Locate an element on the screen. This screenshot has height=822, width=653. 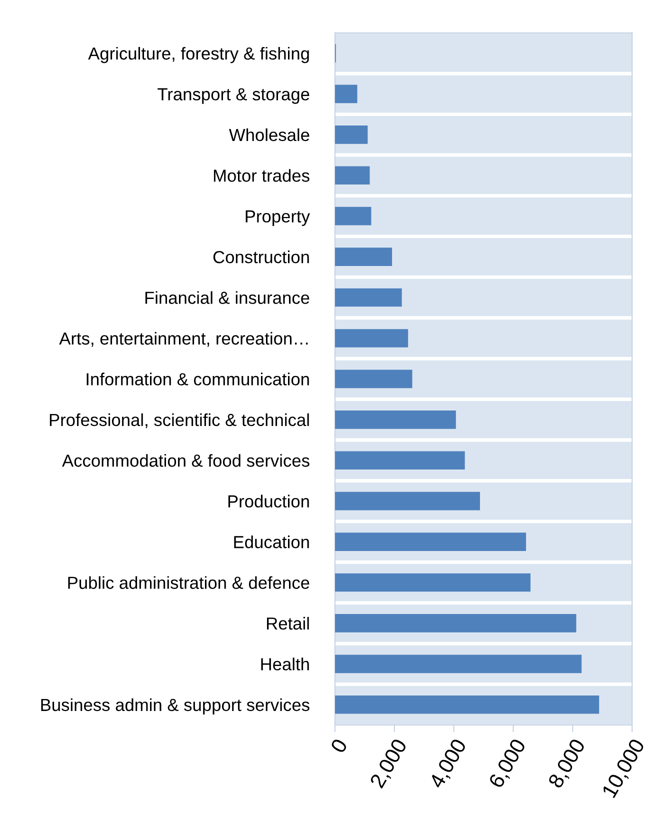
y-tick-label: Construction is located at coordinates (261, 257).